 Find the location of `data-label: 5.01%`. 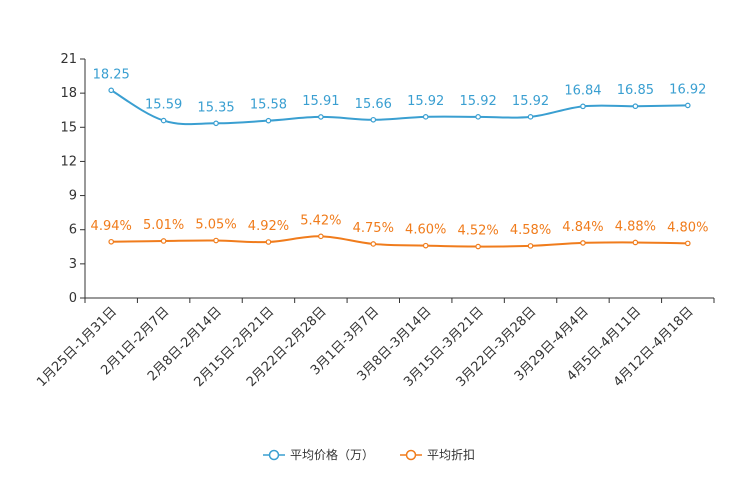

data-label: 5.01% is located at coordinates (163, 225).